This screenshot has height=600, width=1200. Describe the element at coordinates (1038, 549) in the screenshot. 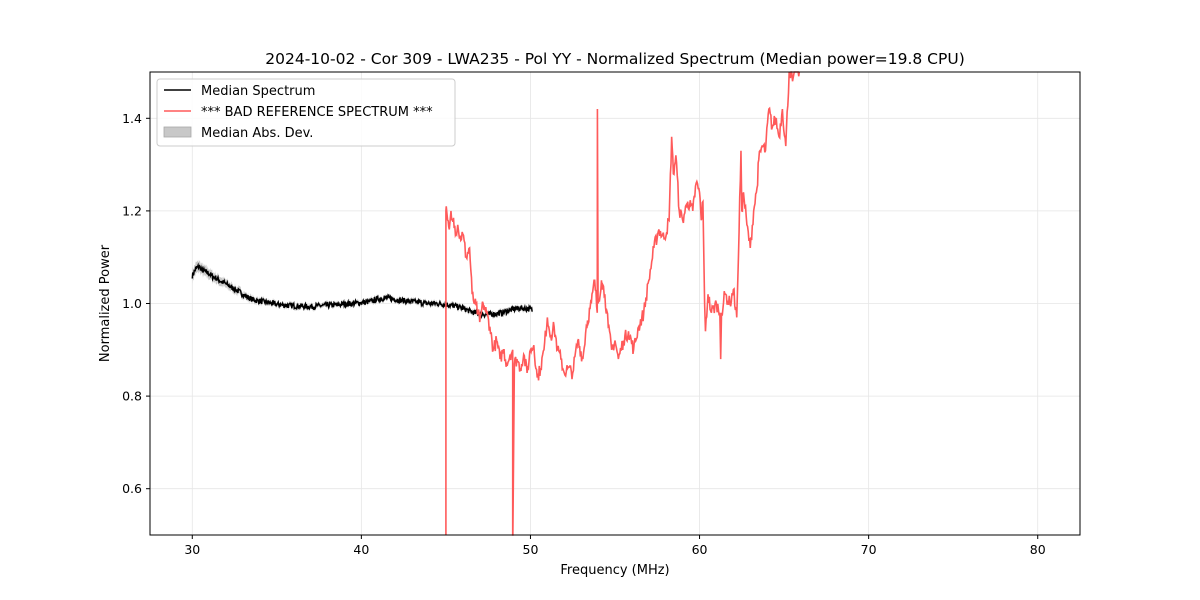

I see `x-tick-label: 80` at that location.